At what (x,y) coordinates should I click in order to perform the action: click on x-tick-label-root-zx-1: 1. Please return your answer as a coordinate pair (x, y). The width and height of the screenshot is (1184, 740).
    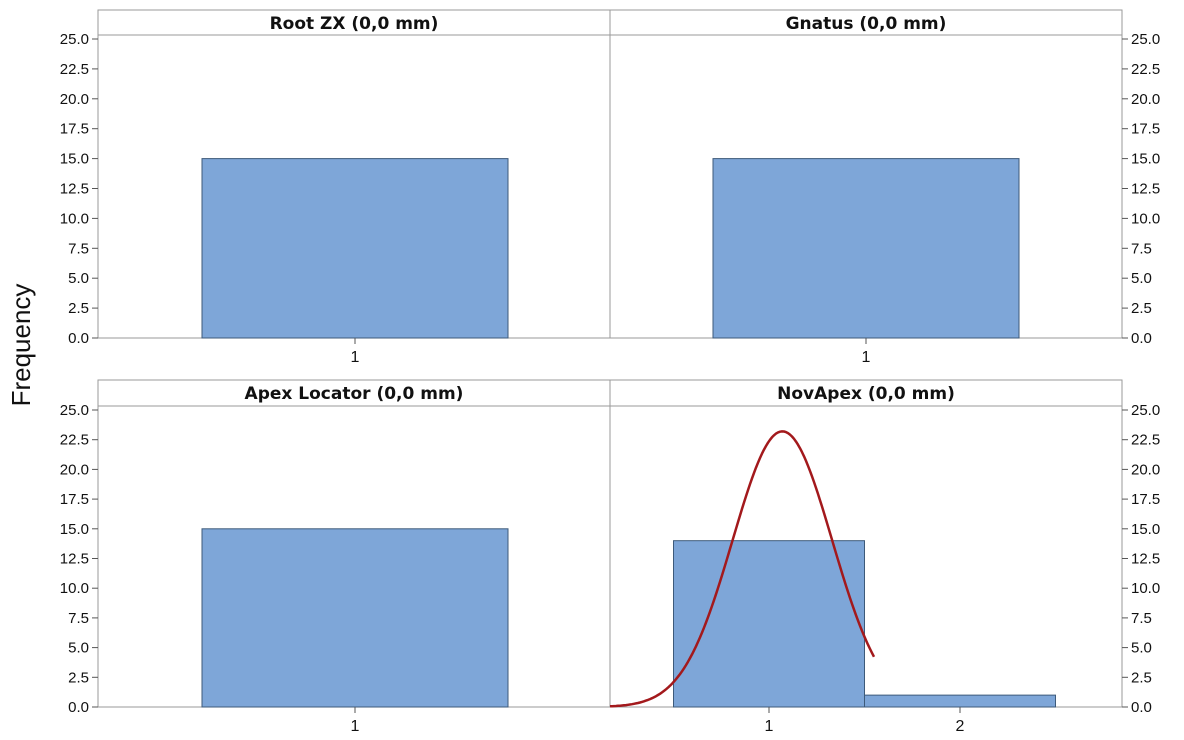
    Looking at the image, I should click on (355, 357).